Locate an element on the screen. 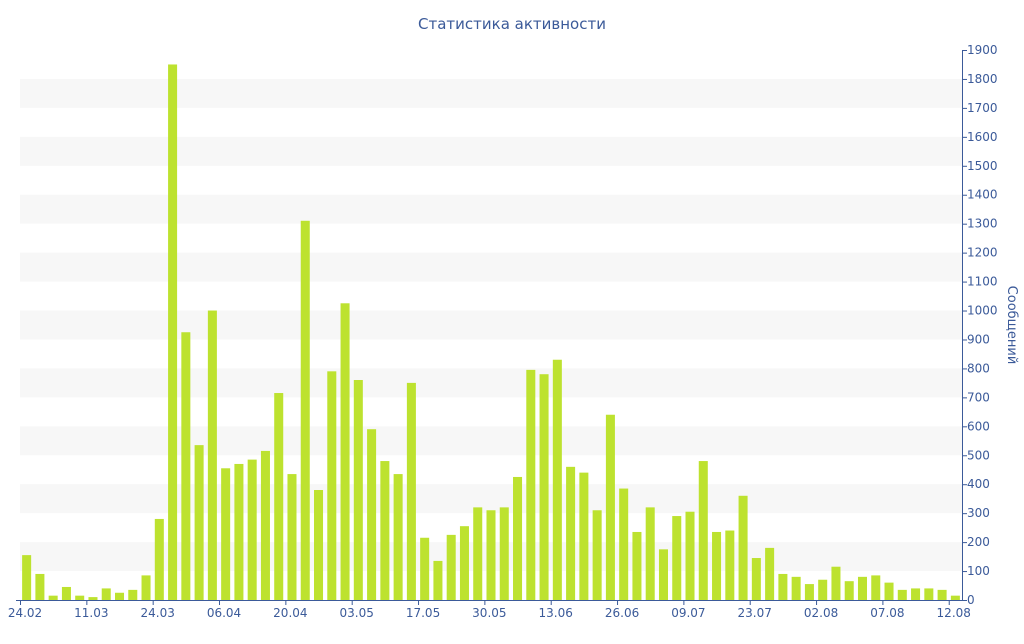 This screenshot has width=1024, height=644. x-tick-label: 06.04 is located at coordinates (224, 613).